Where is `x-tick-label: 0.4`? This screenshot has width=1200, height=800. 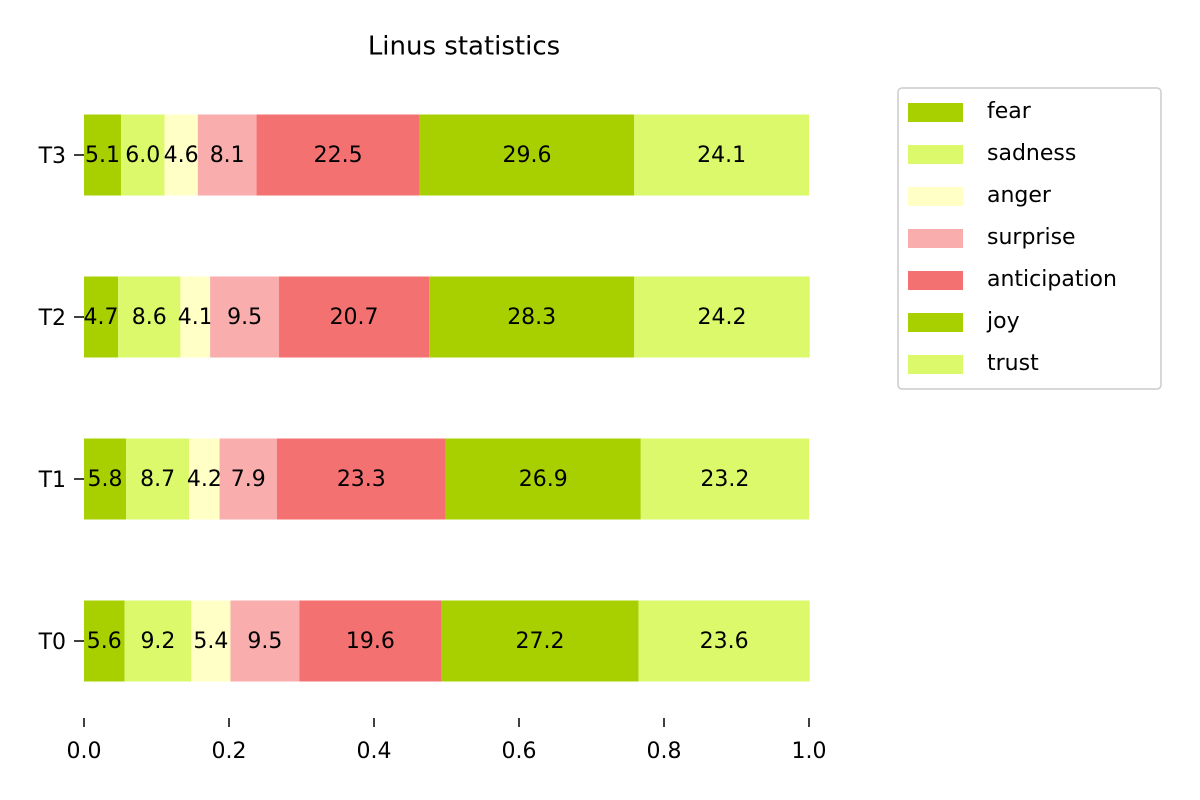
x-tick-label: 0.4 is located at coordinates (374, 751).